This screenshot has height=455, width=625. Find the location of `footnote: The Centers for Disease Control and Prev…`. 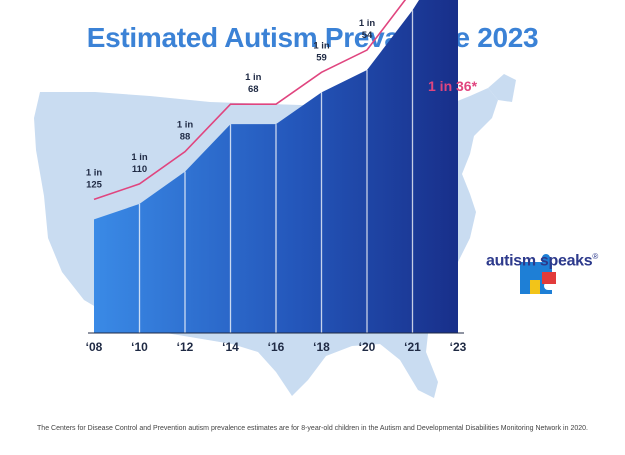

footnote: The Centers for Disease Control and Prev… is located at coordinates (312, 428).